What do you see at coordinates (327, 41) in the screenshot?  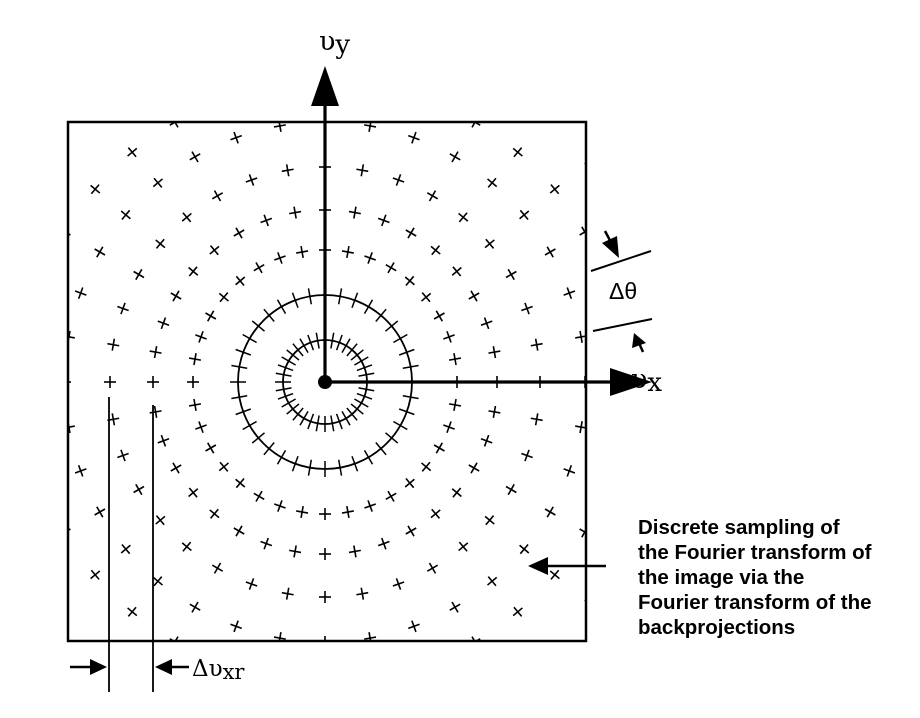 I see `y-axis-symbol: υ` at bounding box center [327, 41].